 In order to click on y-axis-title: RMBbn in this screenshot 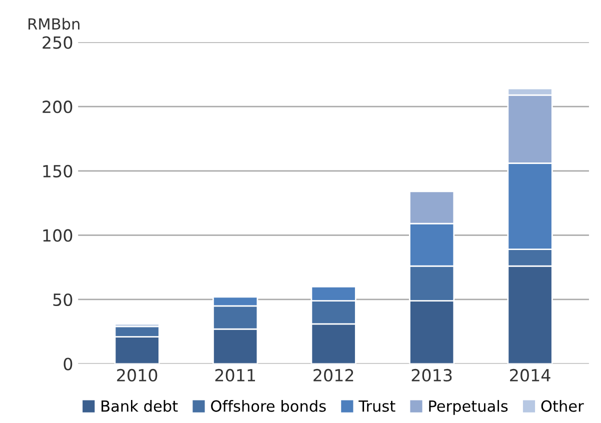, I will do `click(54, 24)`.